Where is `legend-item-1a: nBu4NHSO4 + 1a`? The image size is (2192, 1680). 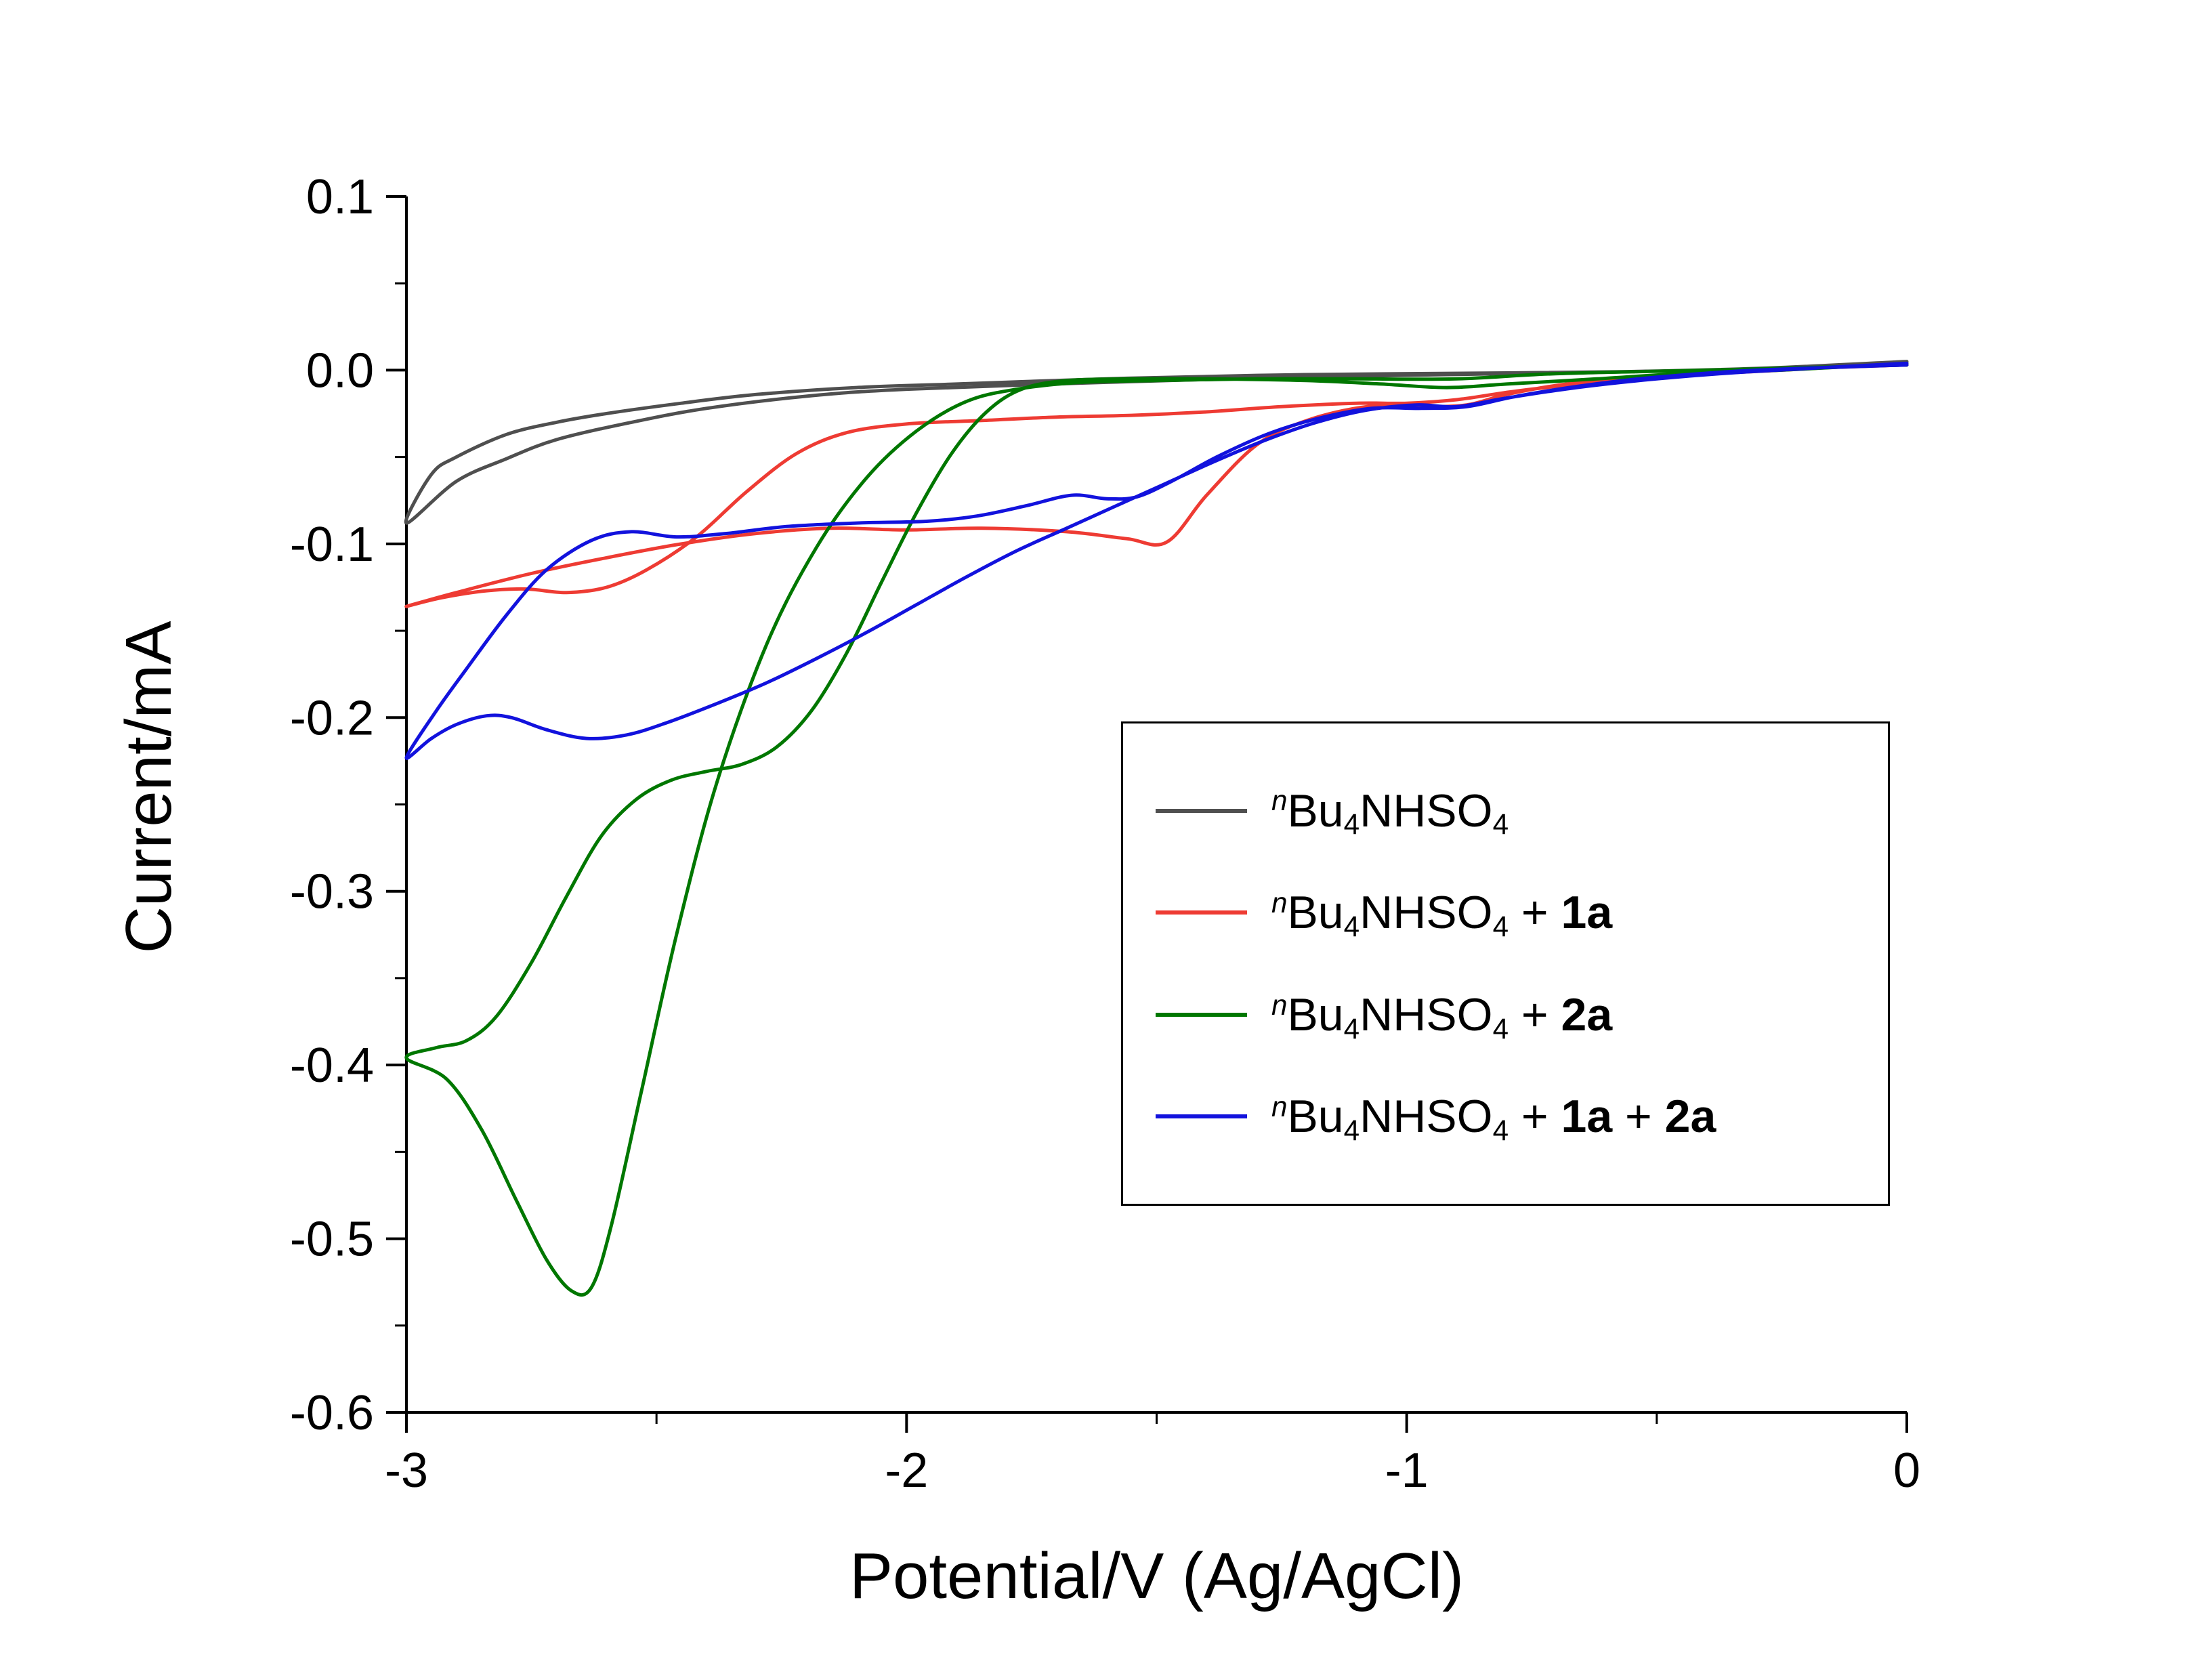 legend-item-1a: nBu4NHSO4 + 1a is located at coordinates (1518, 914).